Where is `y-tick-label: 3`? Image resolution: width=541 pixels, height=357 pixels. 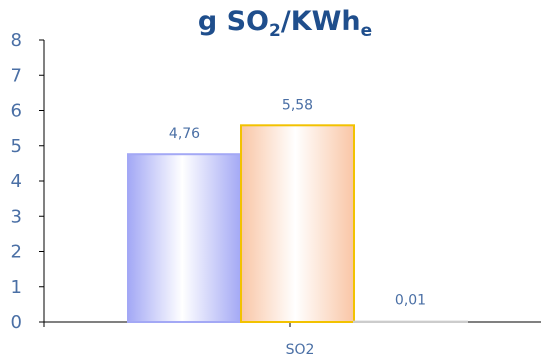
y-tick-label: 3 is located at coordinates (16, 216).